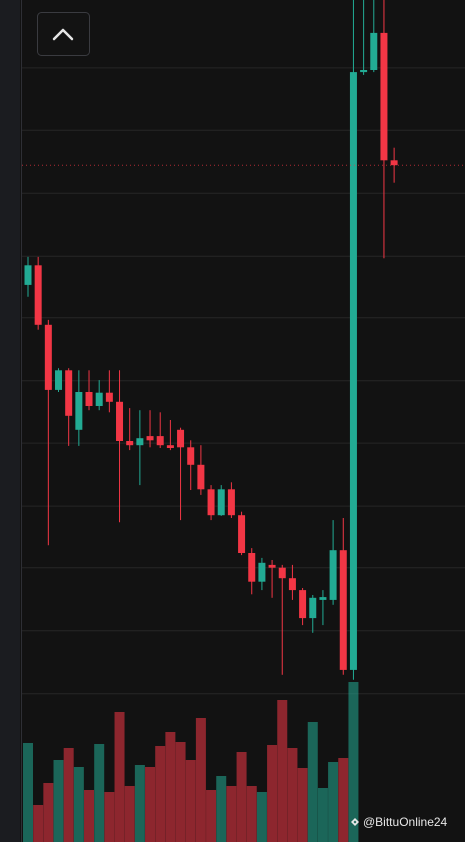  I want to click on button-frame, so click(63, 34).